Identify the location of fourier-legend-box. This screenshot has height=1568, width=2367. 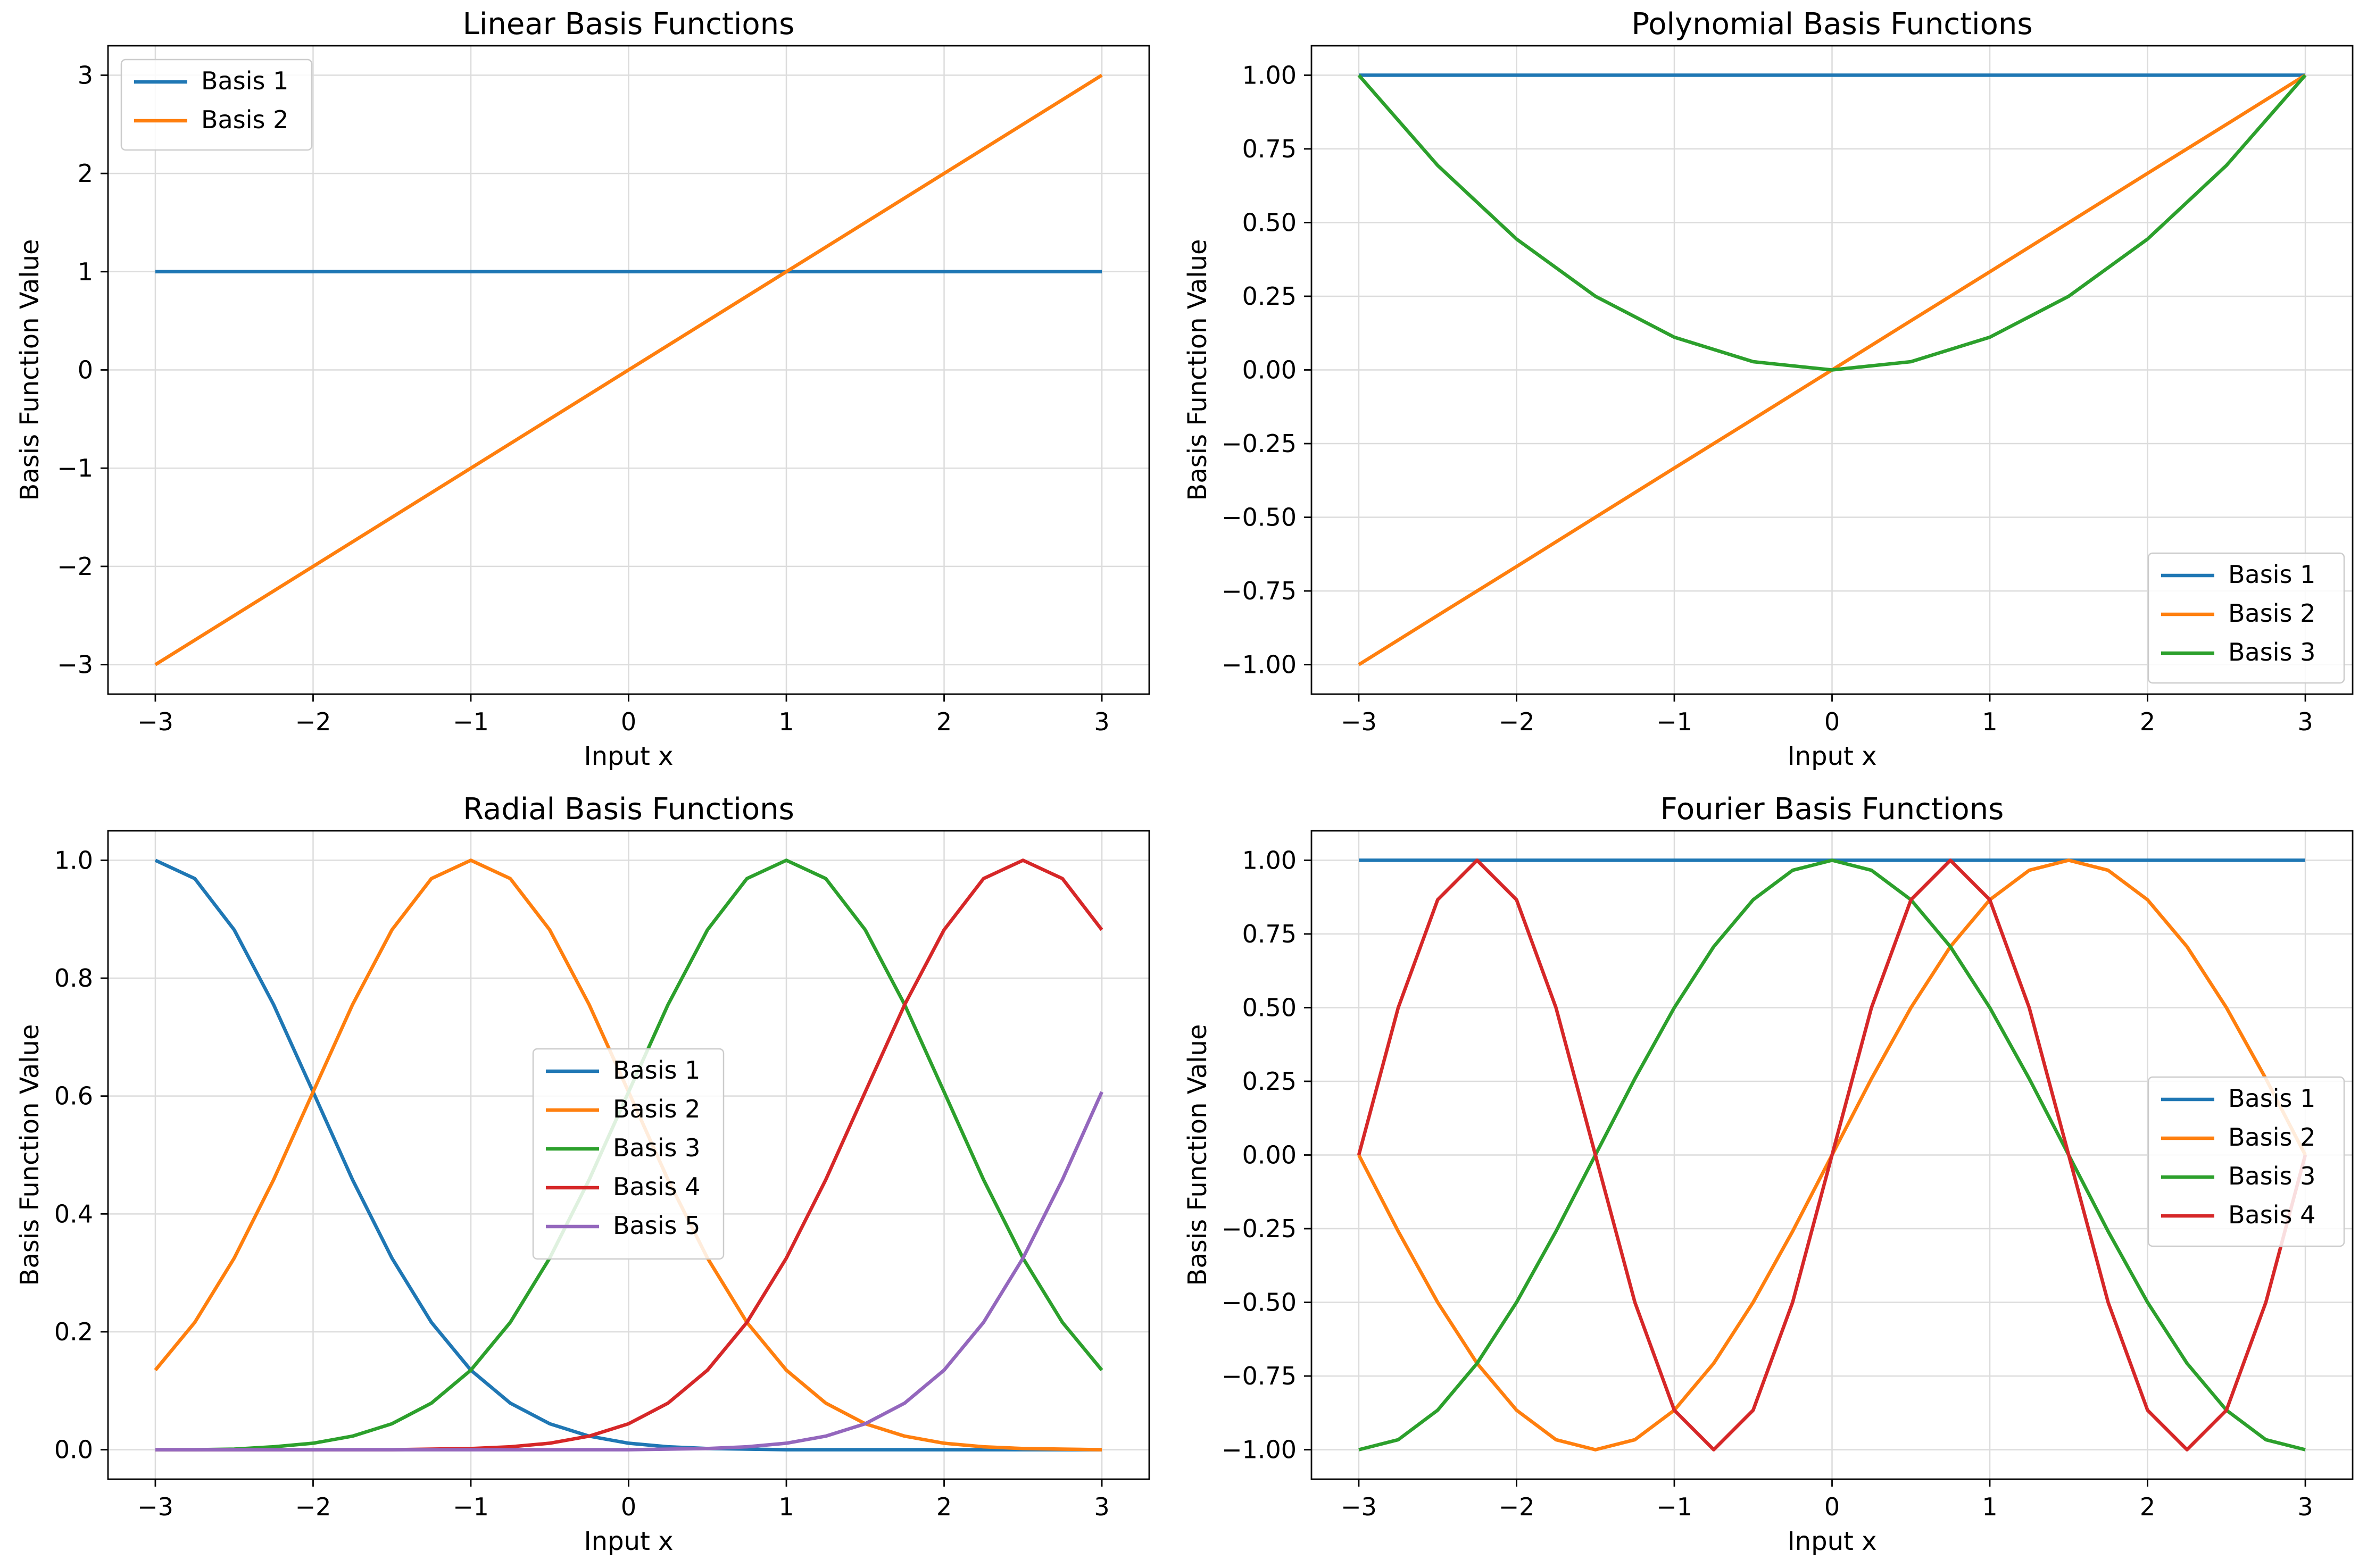
(2246, 1161).